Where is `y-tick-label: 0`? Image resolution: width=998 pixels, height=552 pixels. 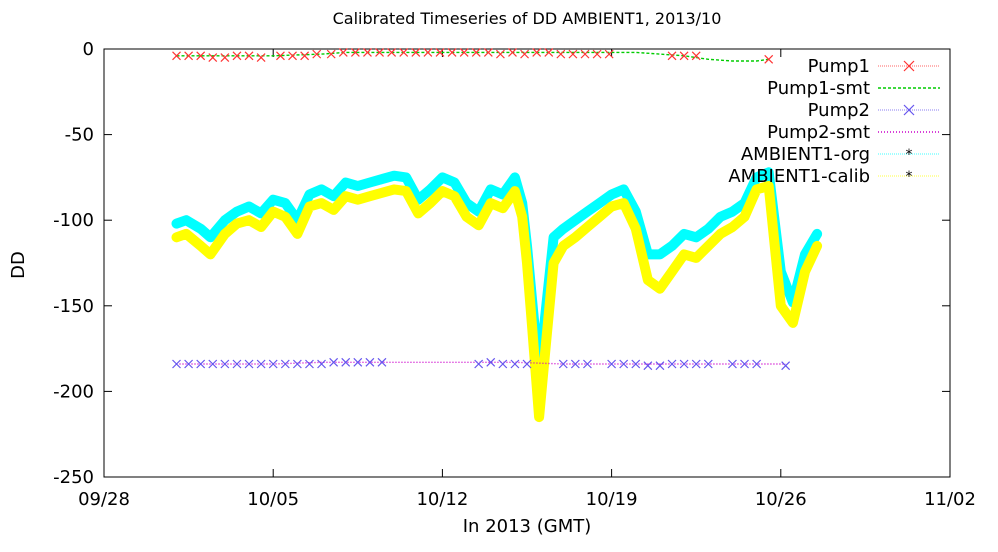
y-tick-label: 0 is located at coordinates (88, 49).